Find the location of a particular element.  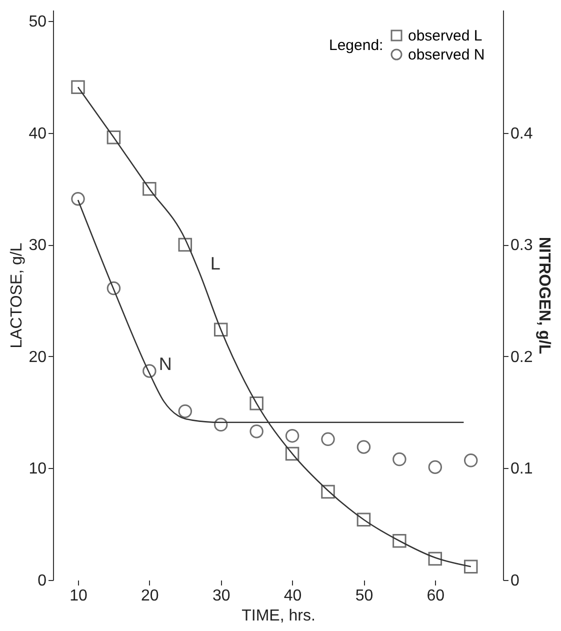

y2-tick-label: 0.1 is located at coordinates (521, 469).